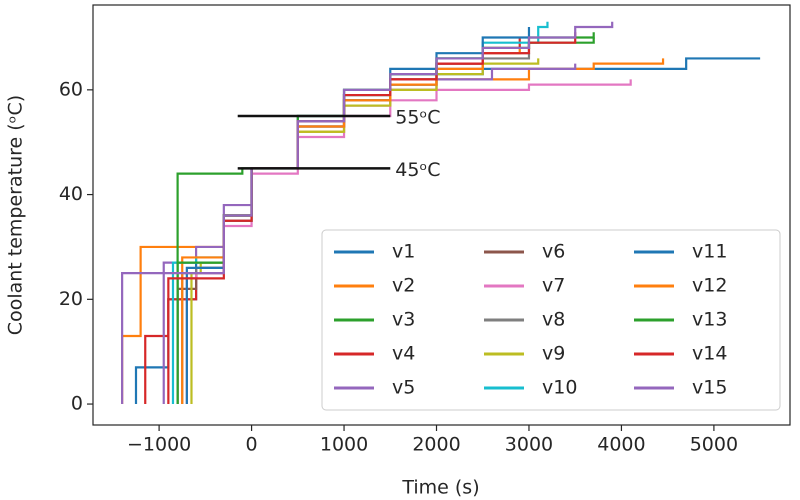 The image size is (800, 500). What do you see at coordinates (417, 118) in the screenshot?
I see `annotation-label: 55ᵒC` at bounding box center [417, 118].